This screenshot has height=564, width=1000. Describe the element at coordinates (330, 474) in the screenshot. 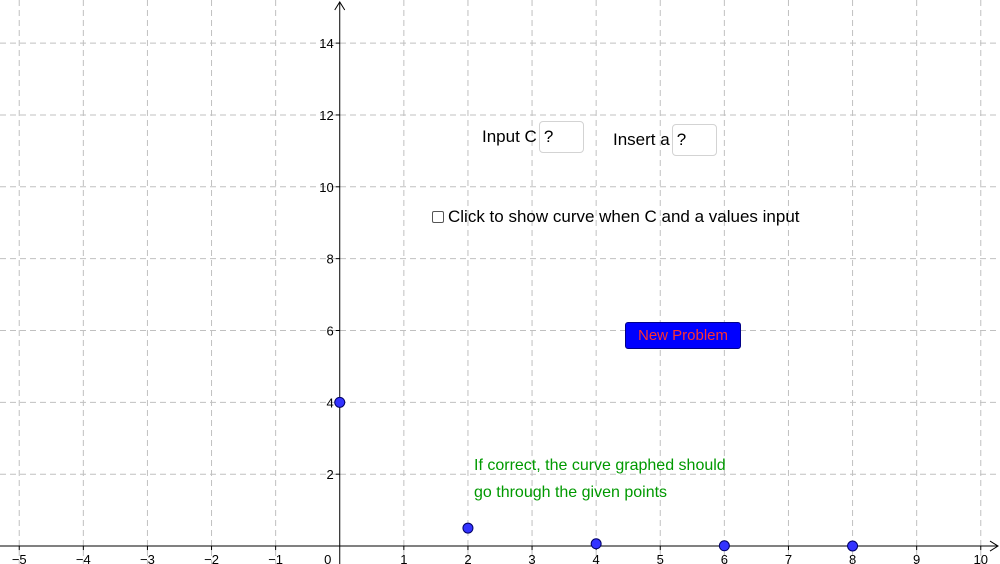

I see `y-tick-label: 2` at that location.